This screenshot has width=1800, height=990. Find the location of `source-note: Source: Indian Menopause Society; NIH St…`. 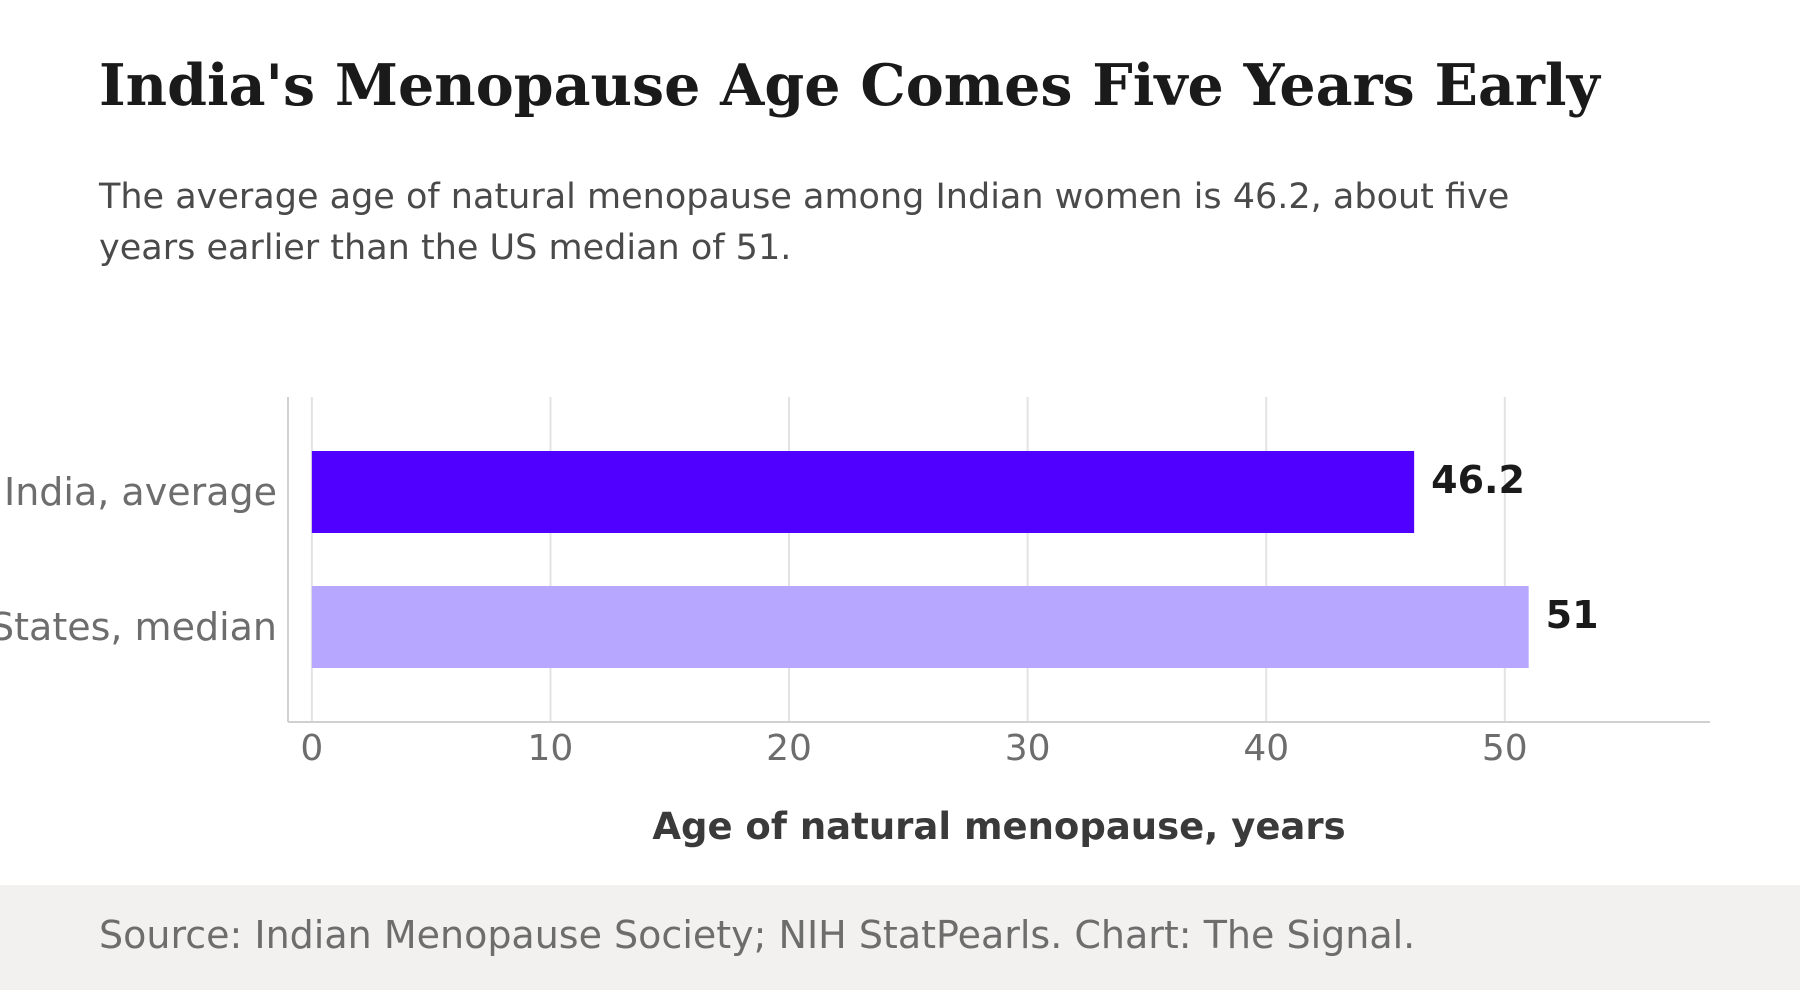

source-note: Source: Indian Menopause Society; NIH St… is located at coordinates (757, 935).